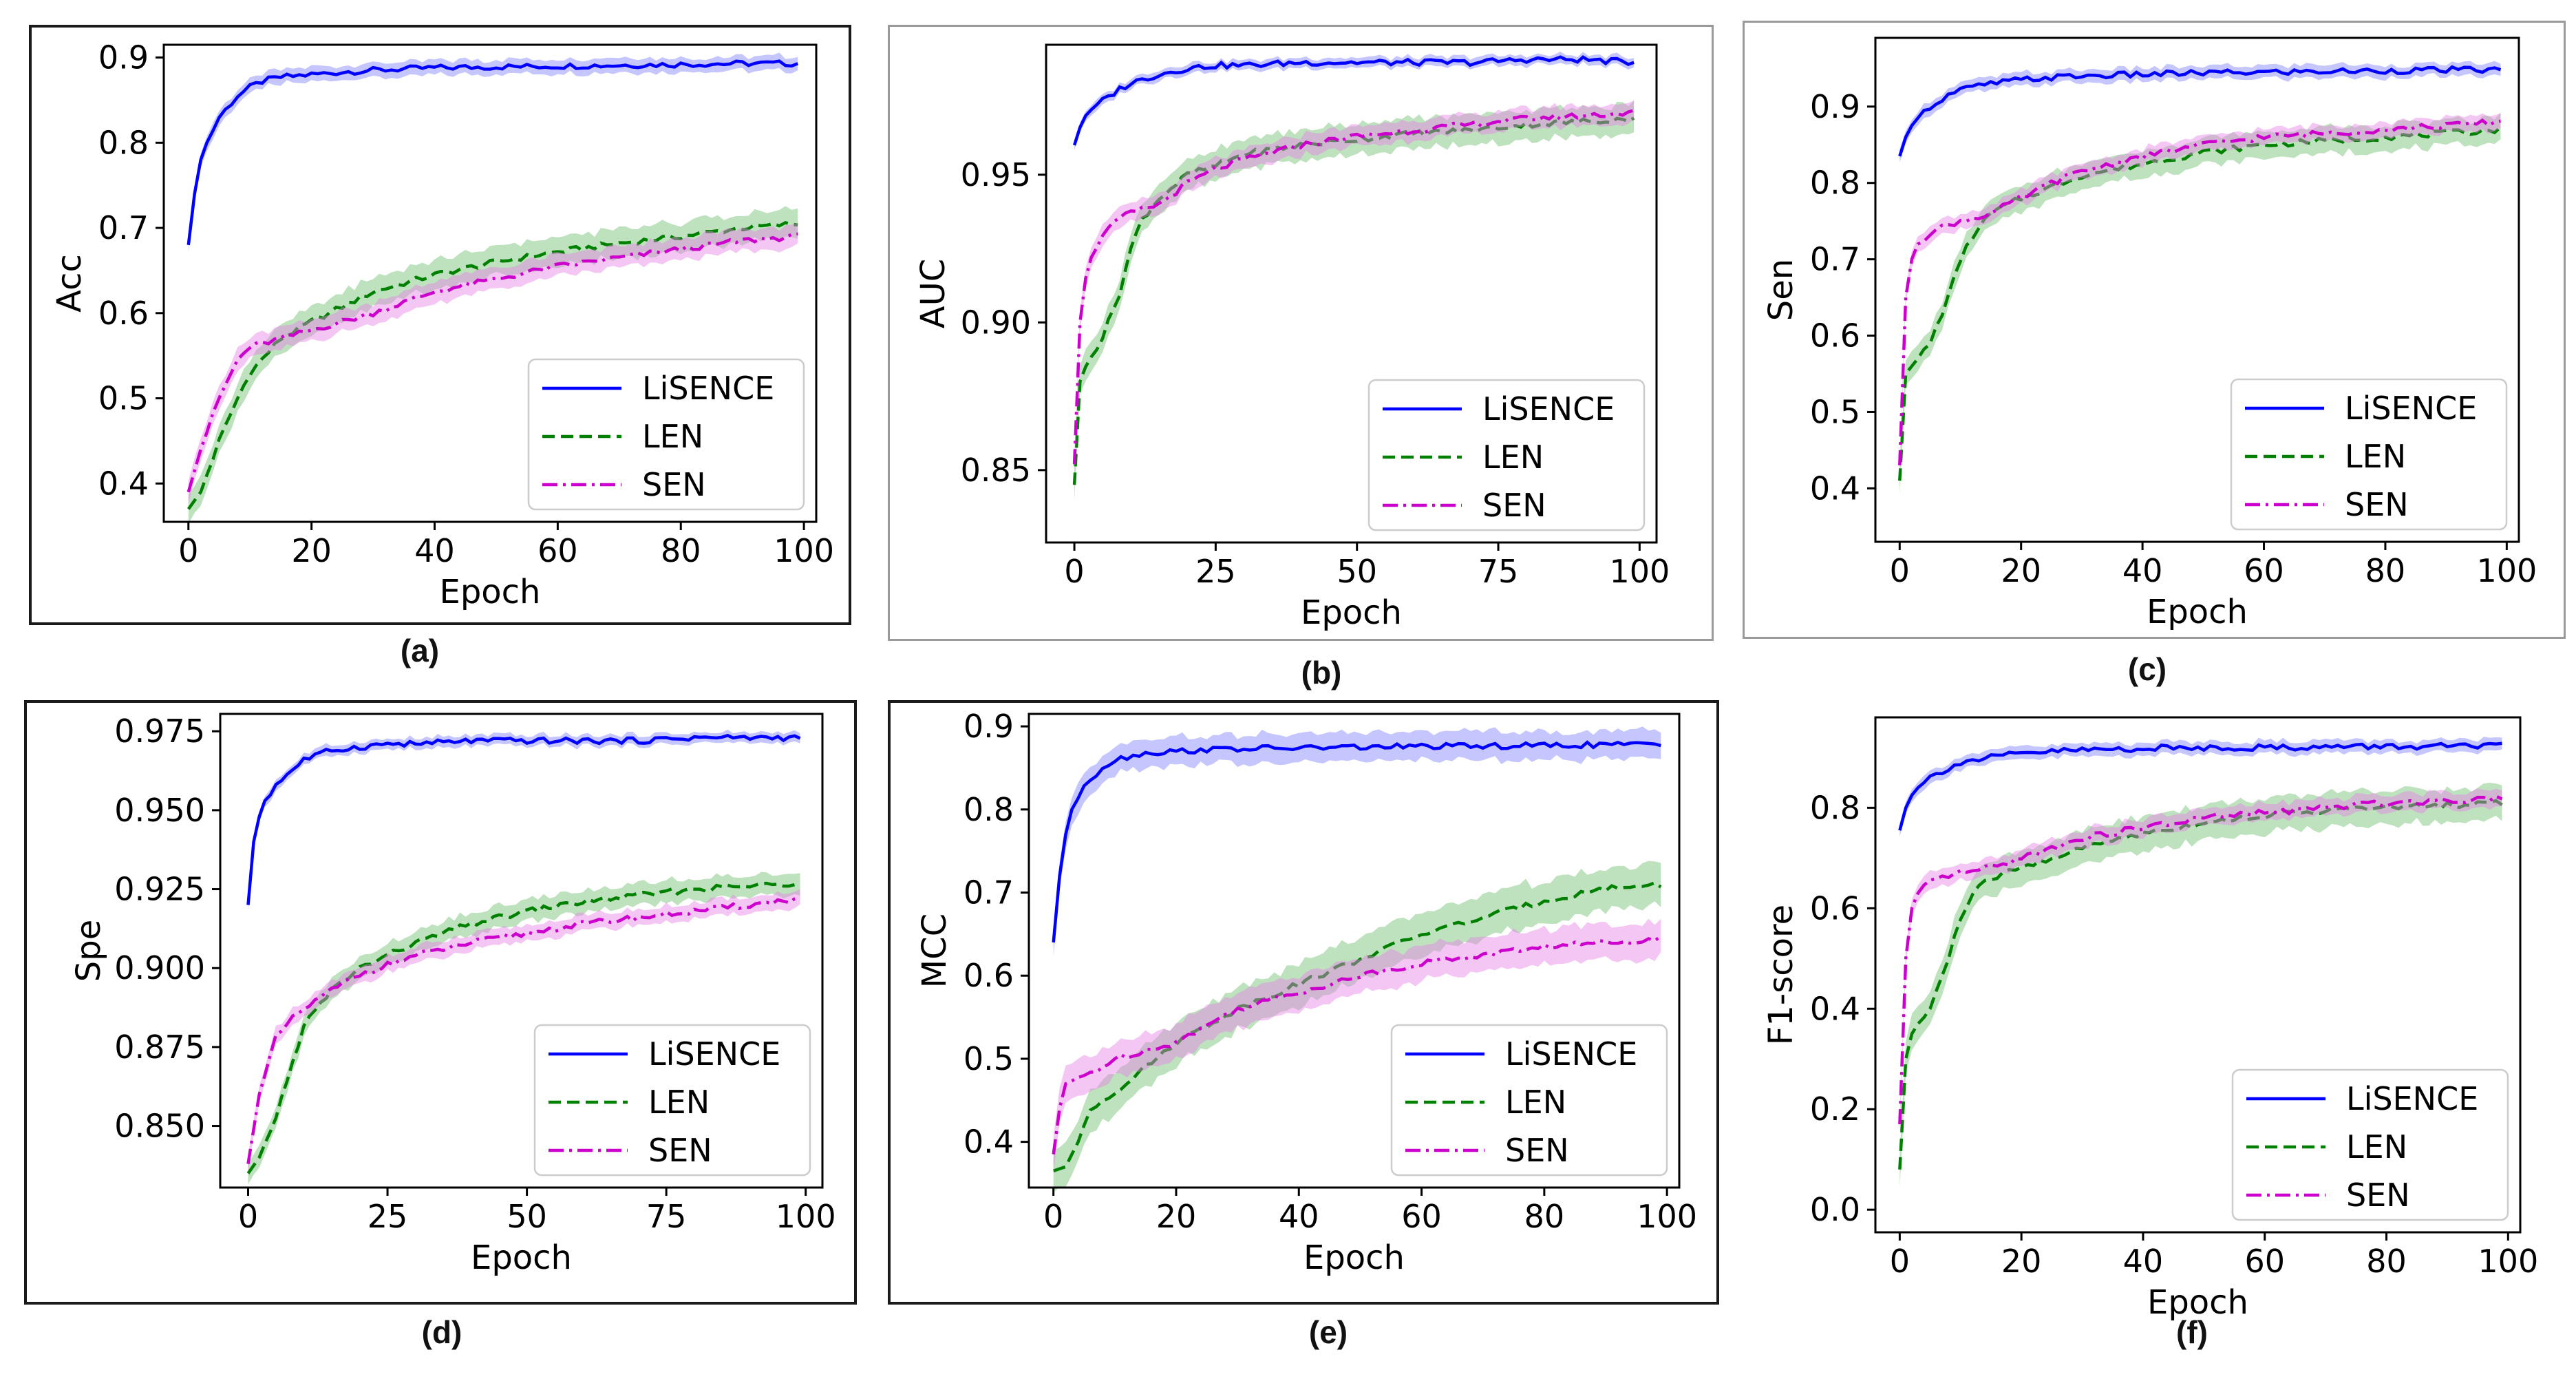  What do you see at coordinates (159, 1127) in the screenshot?
I see `y-tick-label: 0.850` at bounding box center [159, 1127].